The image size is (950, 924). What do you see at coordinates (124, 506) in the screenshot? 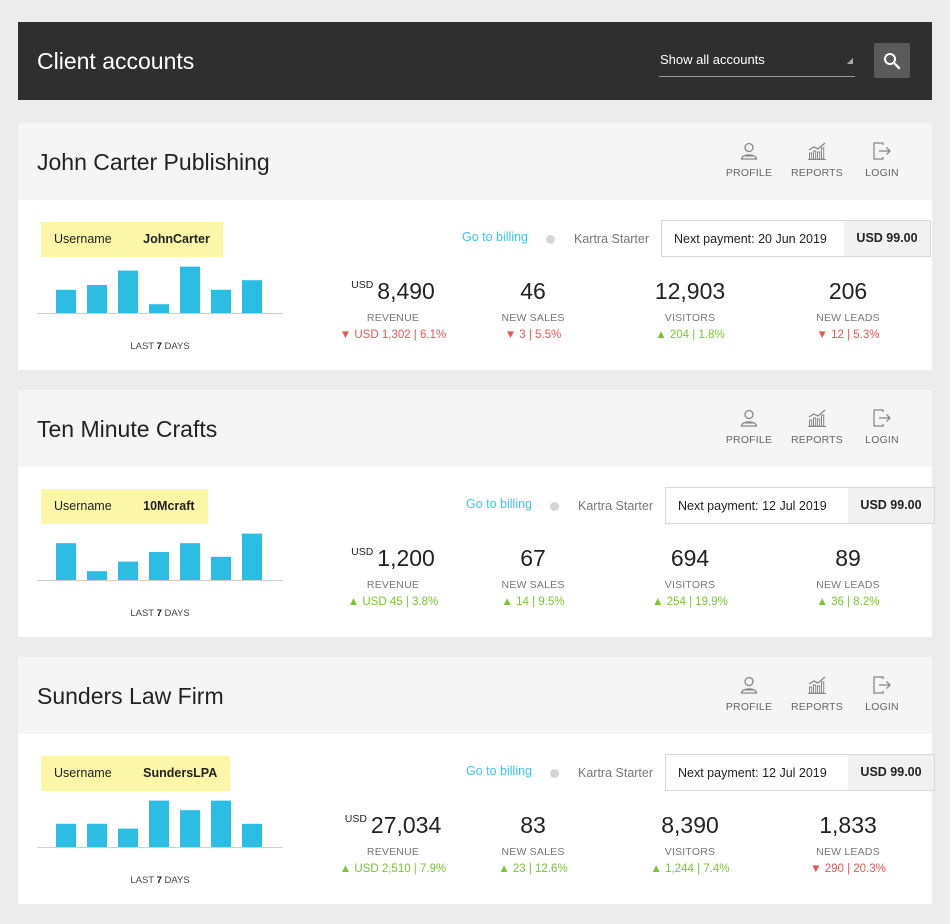
I see `username-chip: Username 10Mcraft` at bounding box center [124, 506].